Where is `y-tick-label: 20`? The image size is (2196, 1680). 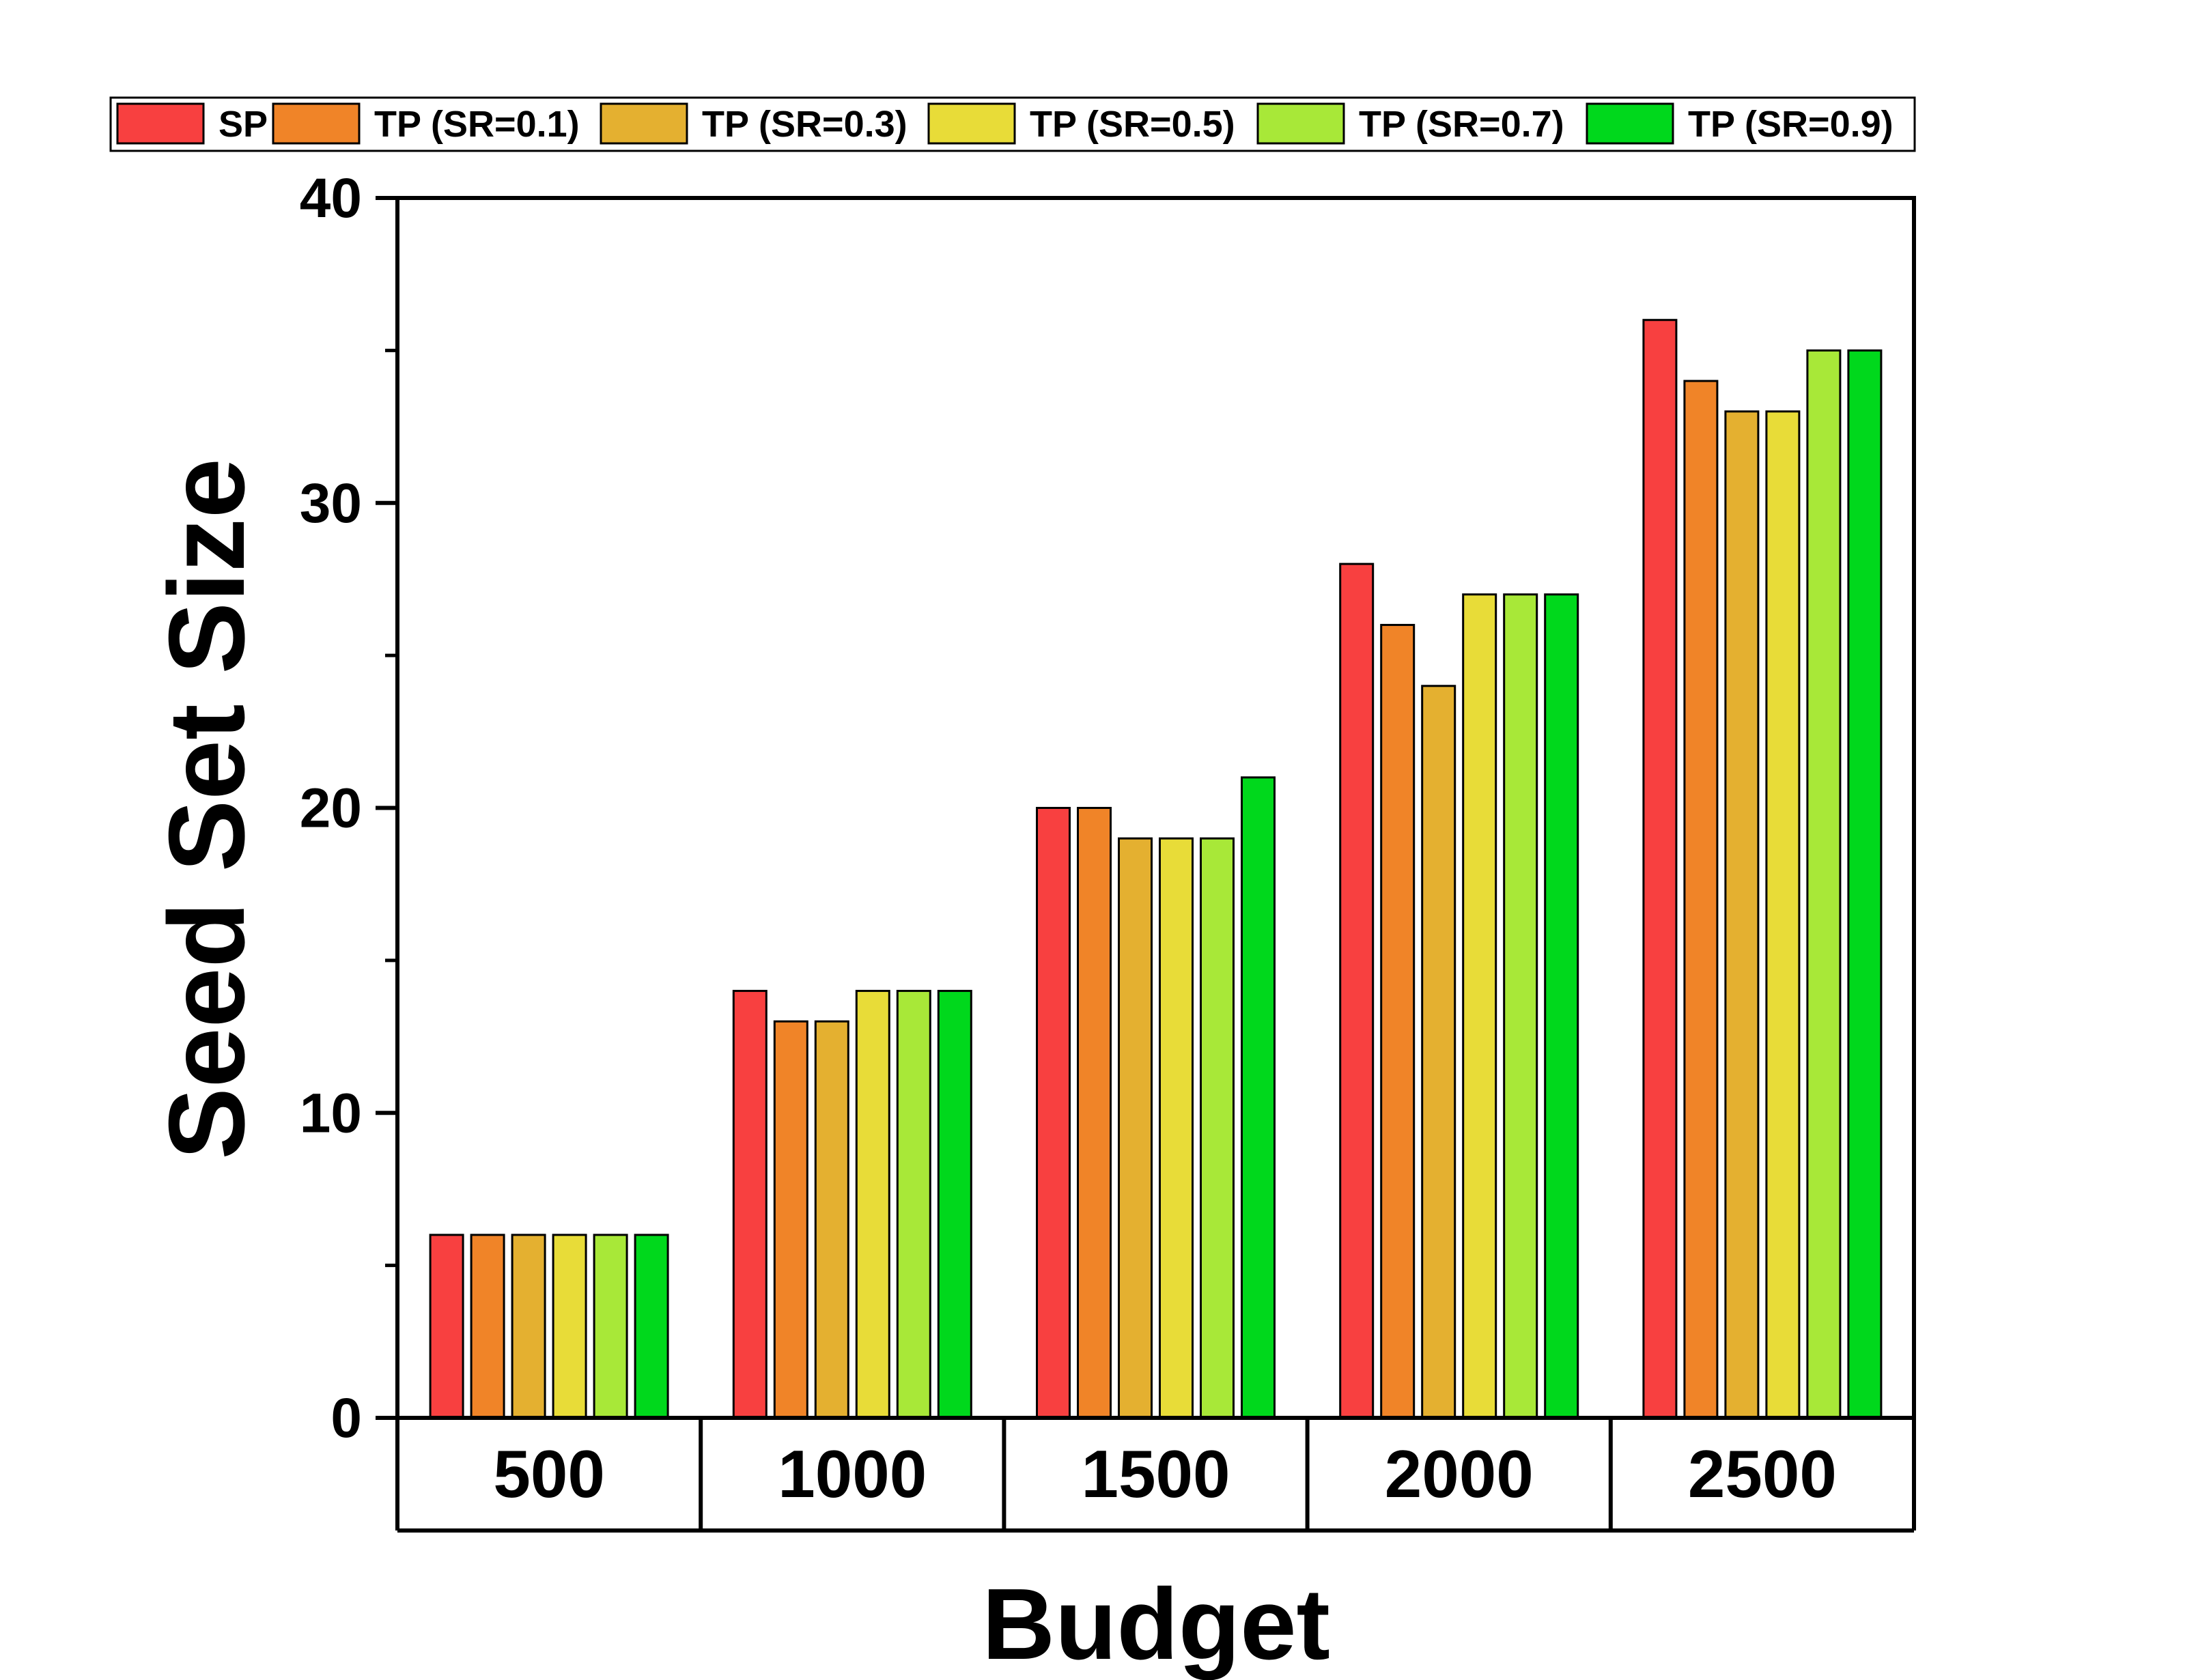 y-tick-label: 20 is located at coordinates (331, 809).